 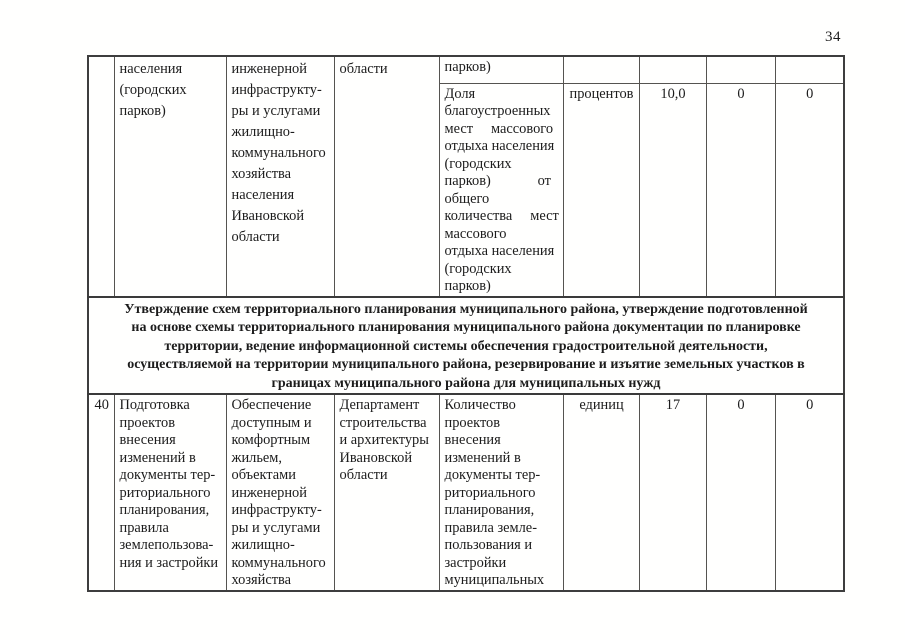 What do you see at coordinates (101, 492) in the screenshot?
I see `cell-40-number: 40` at bounding box center [101, 492].